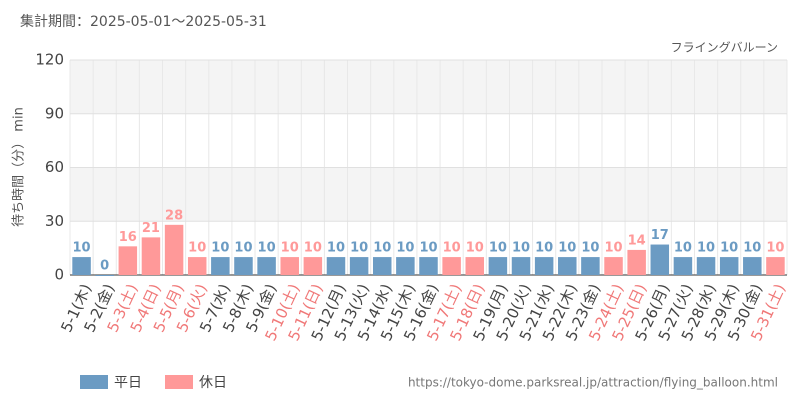 This screenshot has width=800, height=400. I want to click on y-tick-label: 30, so click(54, 221).